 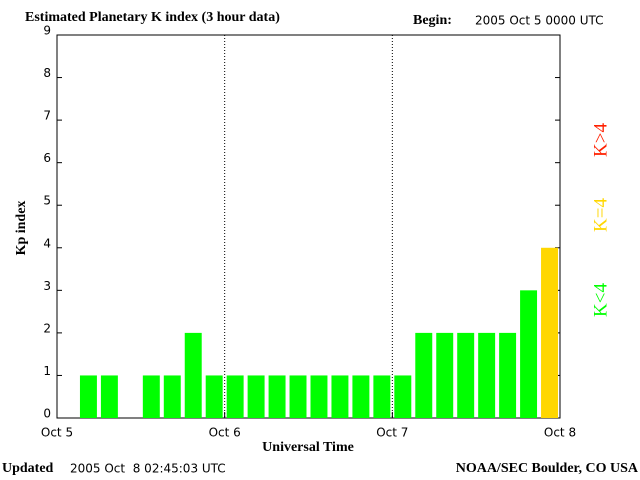 I want to click on y-tick-label: 7, so click(x=47, y=116).